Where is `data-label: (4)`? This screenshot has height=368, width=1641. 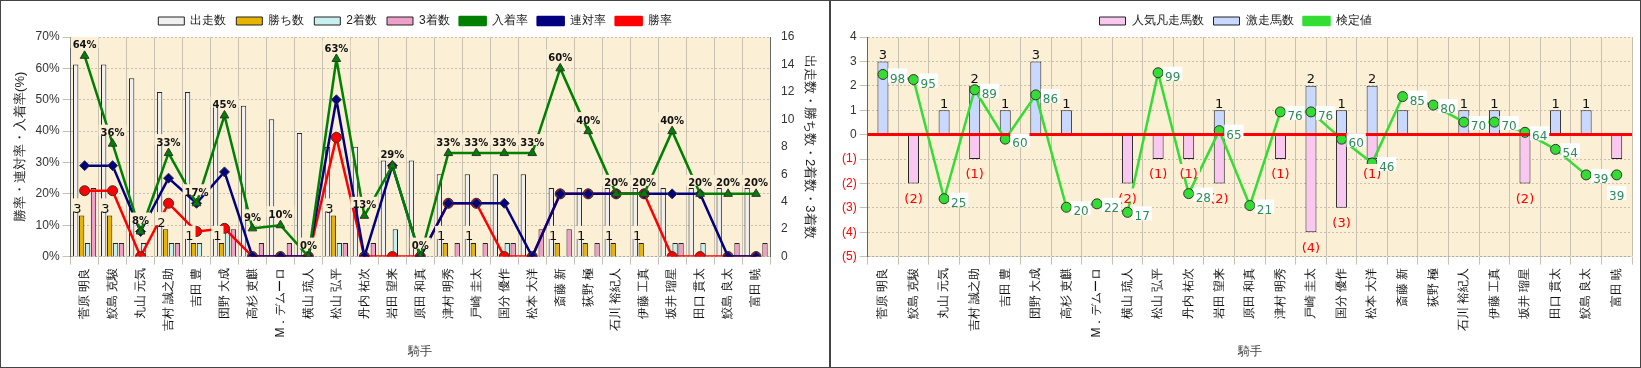
data-label: (4) is located at coordinates (1311, 247).